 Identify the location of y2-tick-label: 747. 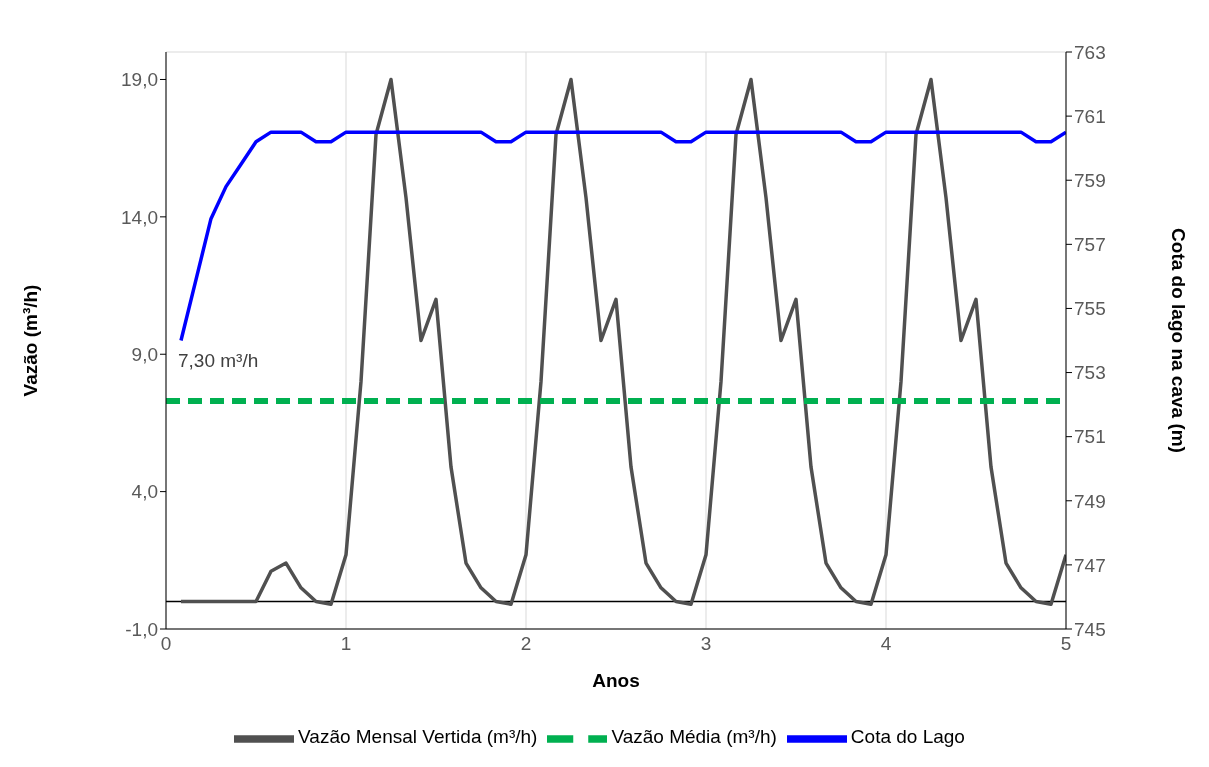
(1090, 565).